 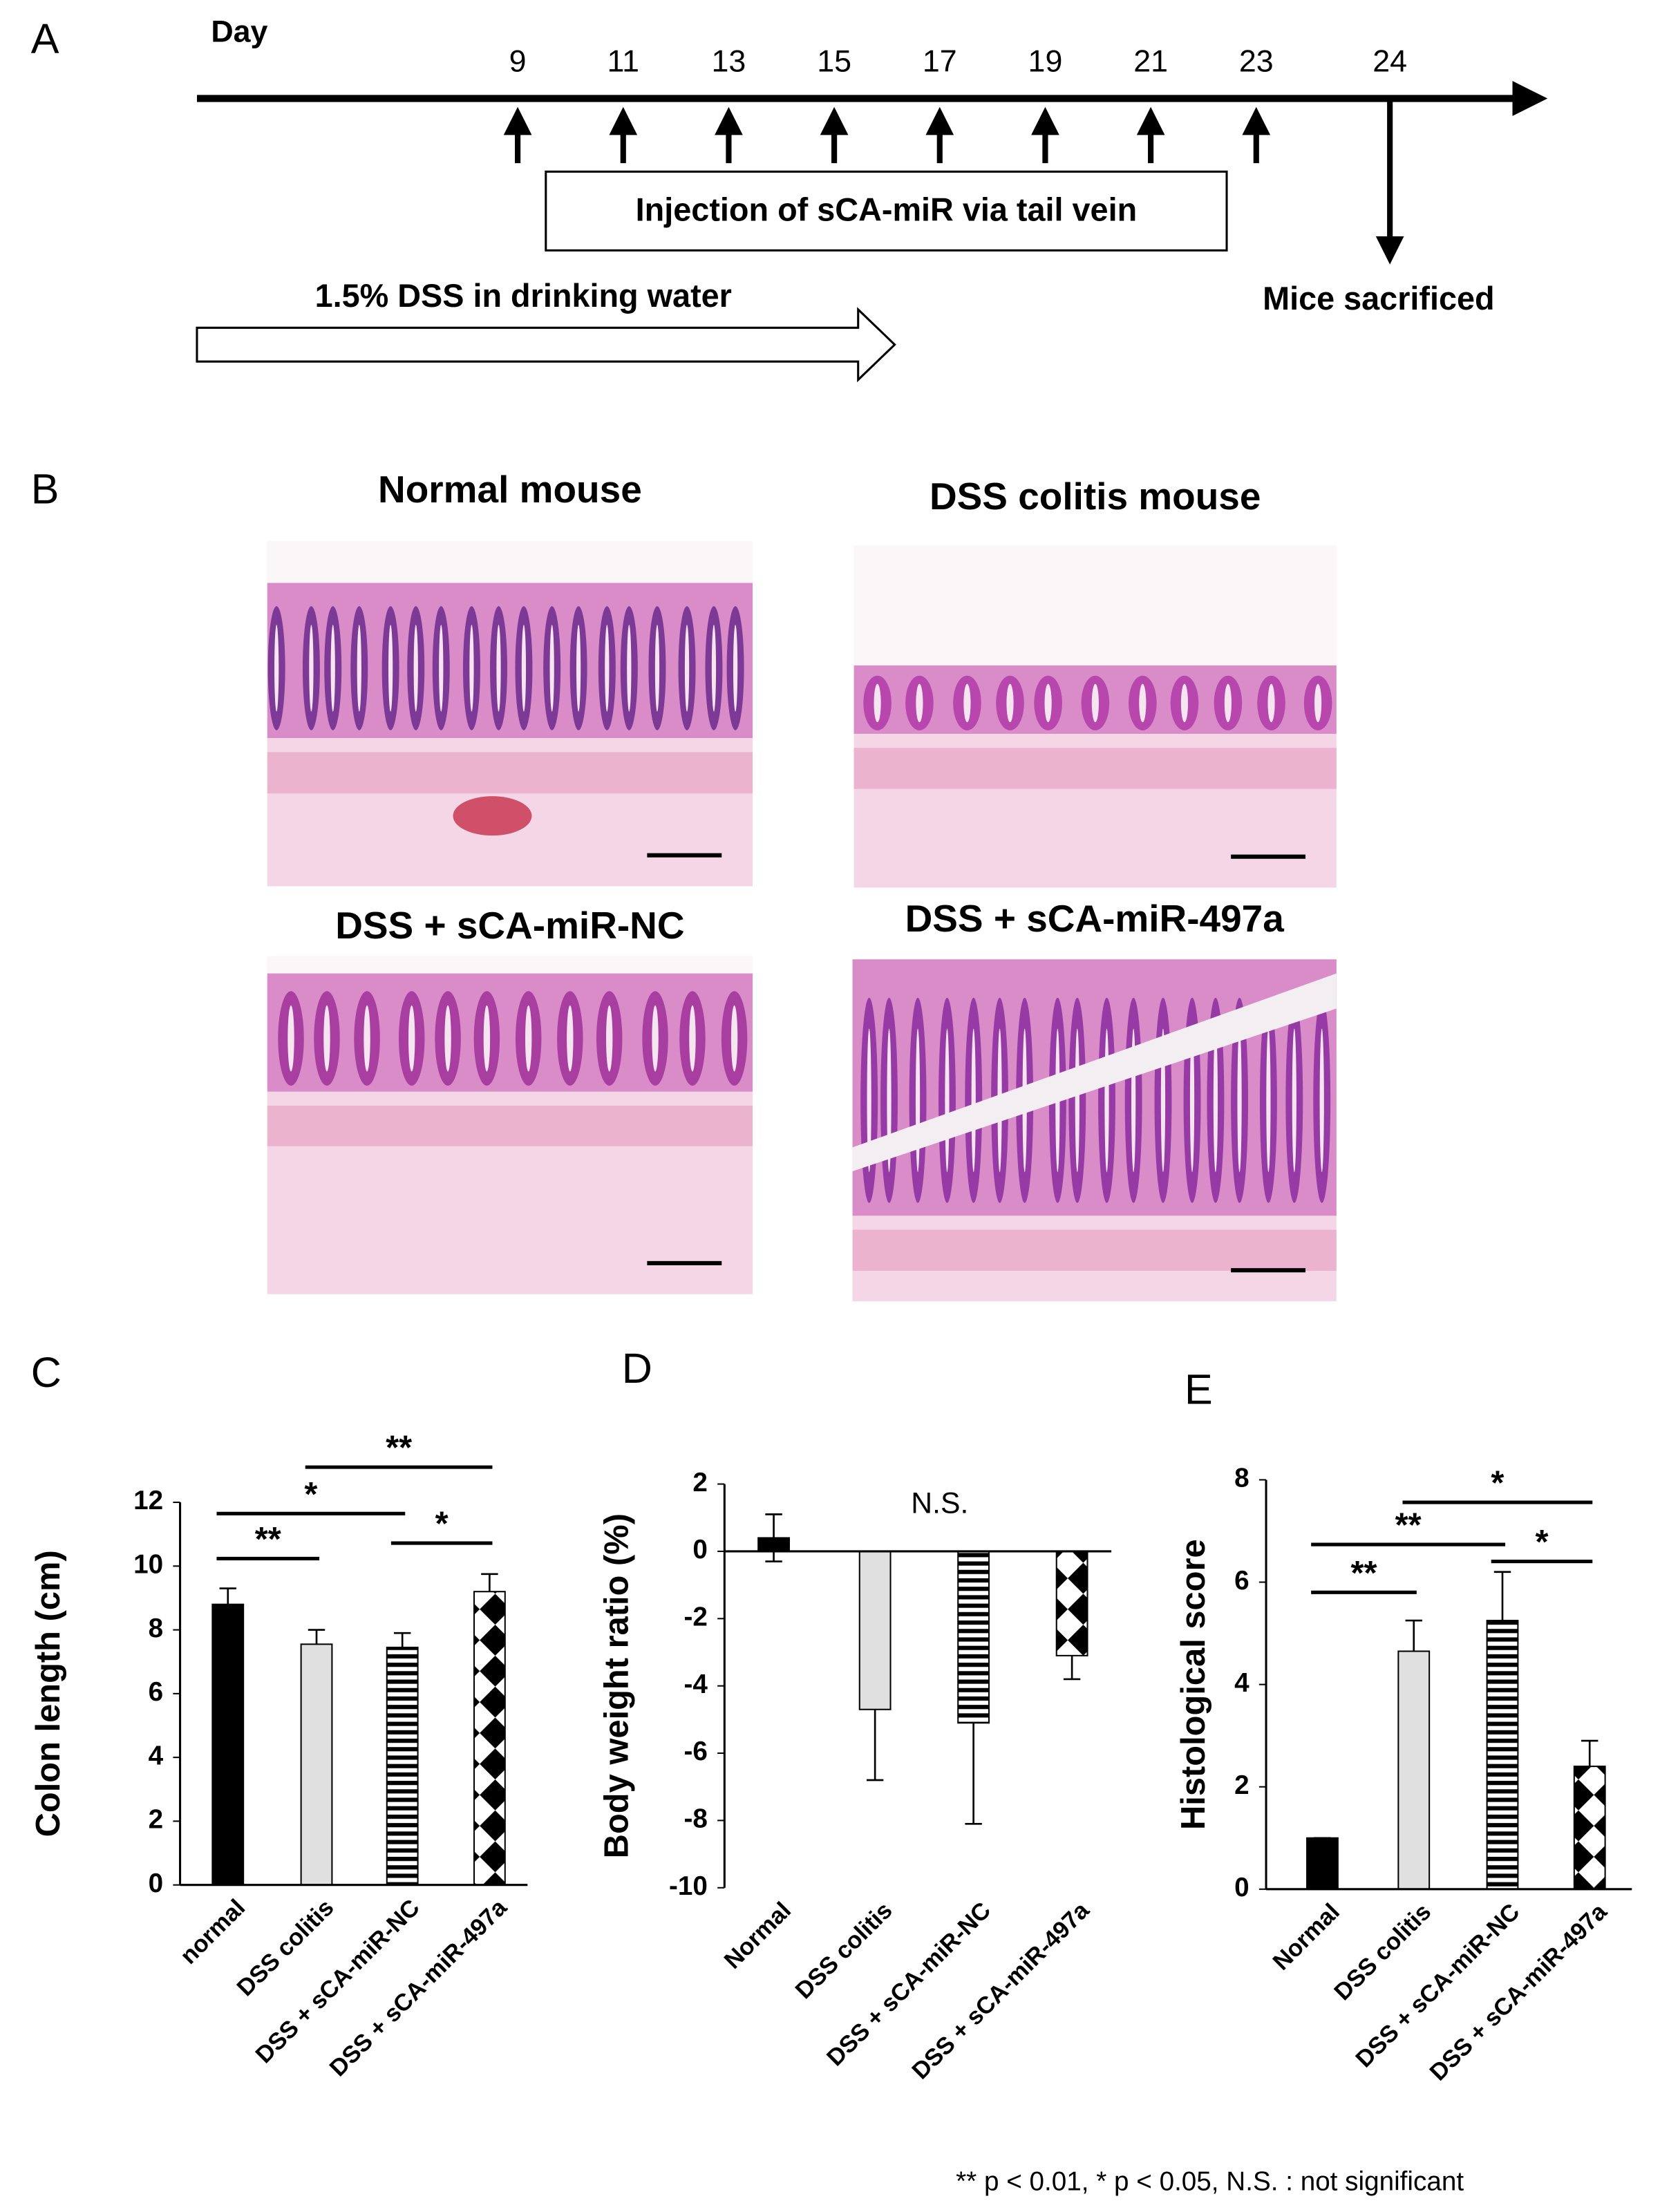 What do you see at coordinates (939, 1503) in the screenshot?
I see `annotation: N.S.` at bounding box center [939, 1503].